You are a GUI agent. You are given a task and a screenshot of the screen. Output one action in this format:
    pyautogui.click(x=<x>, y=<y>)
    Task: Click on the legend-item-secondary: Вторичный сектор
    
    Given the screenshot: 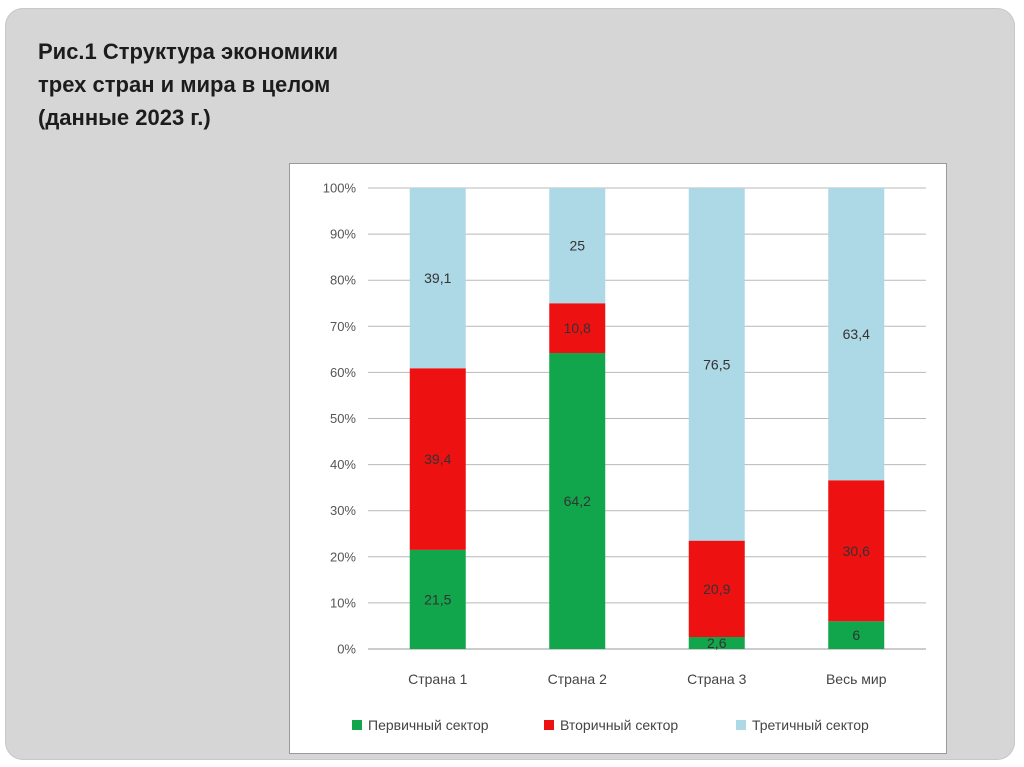 What is the action you would take?
    pyautogui.click(x=611, y=725)
    